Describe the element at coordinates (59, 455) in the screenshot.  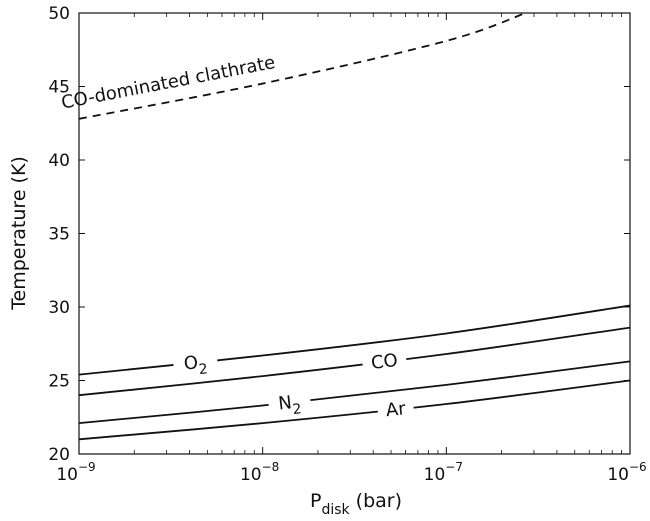
I see `y-tick-label: 20` at that location.